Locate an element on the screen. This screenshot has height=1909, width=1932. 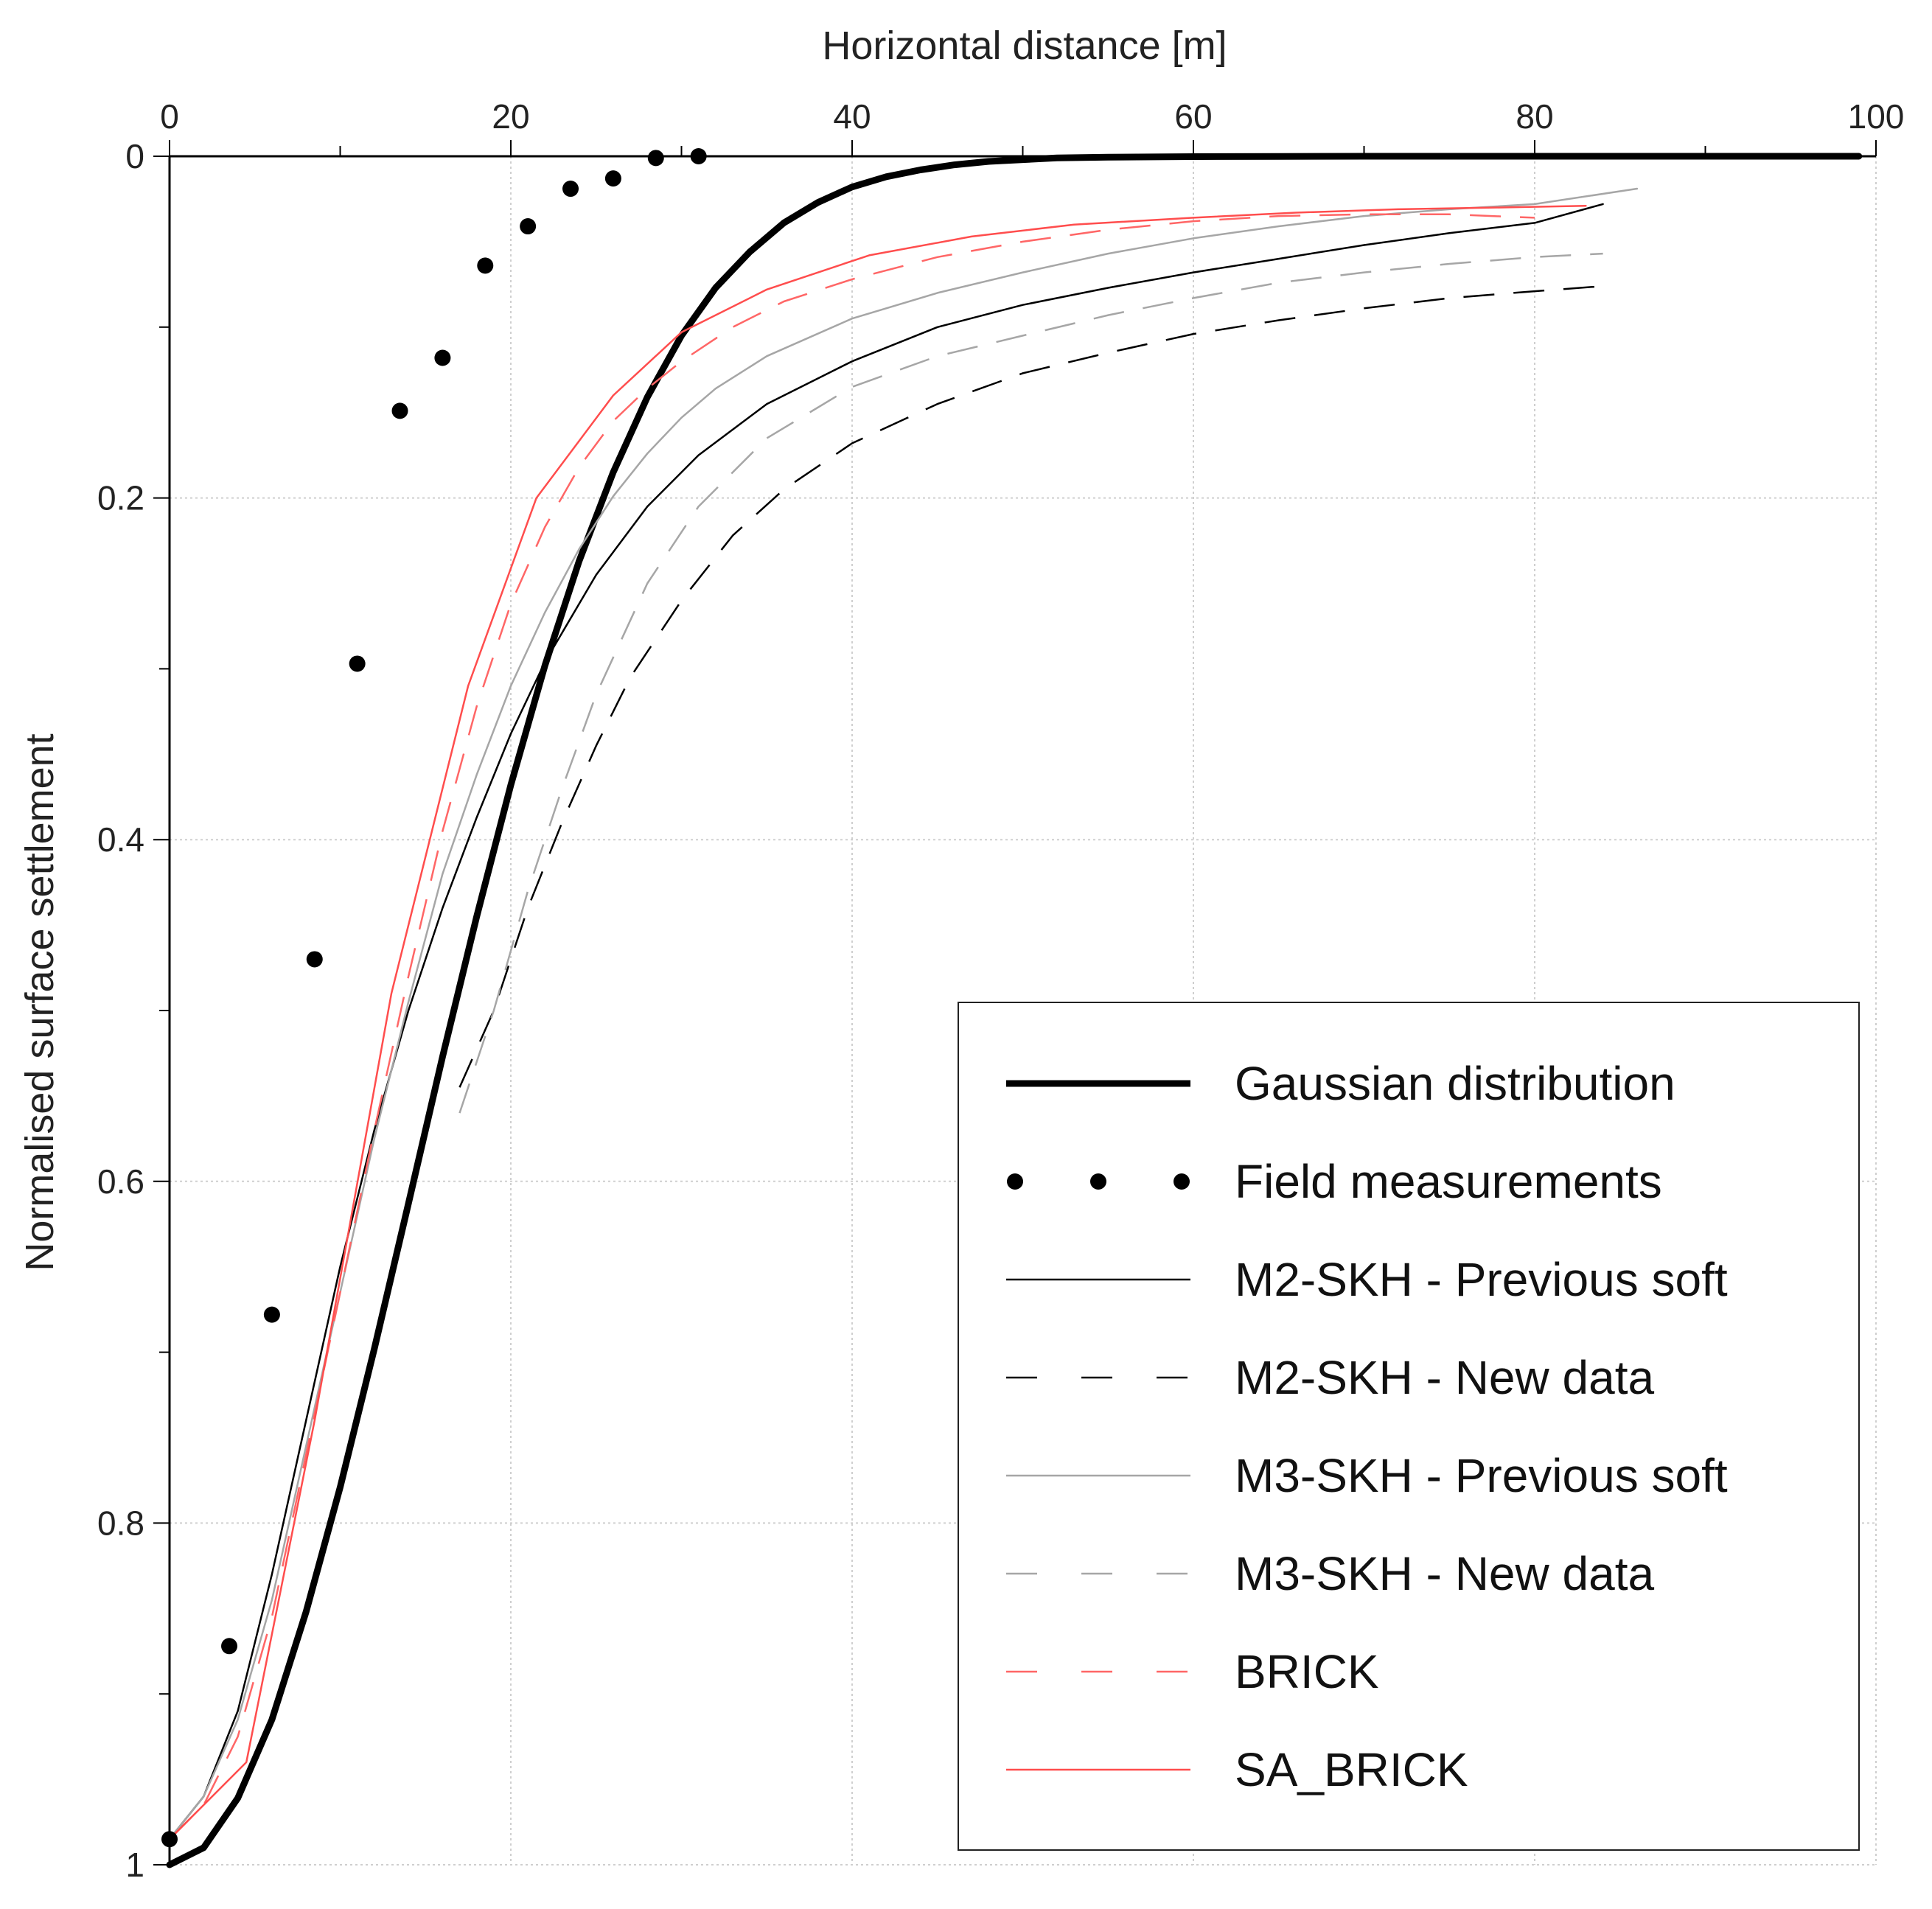
x-tick-label: 40 is located at coordinates (852, 117).